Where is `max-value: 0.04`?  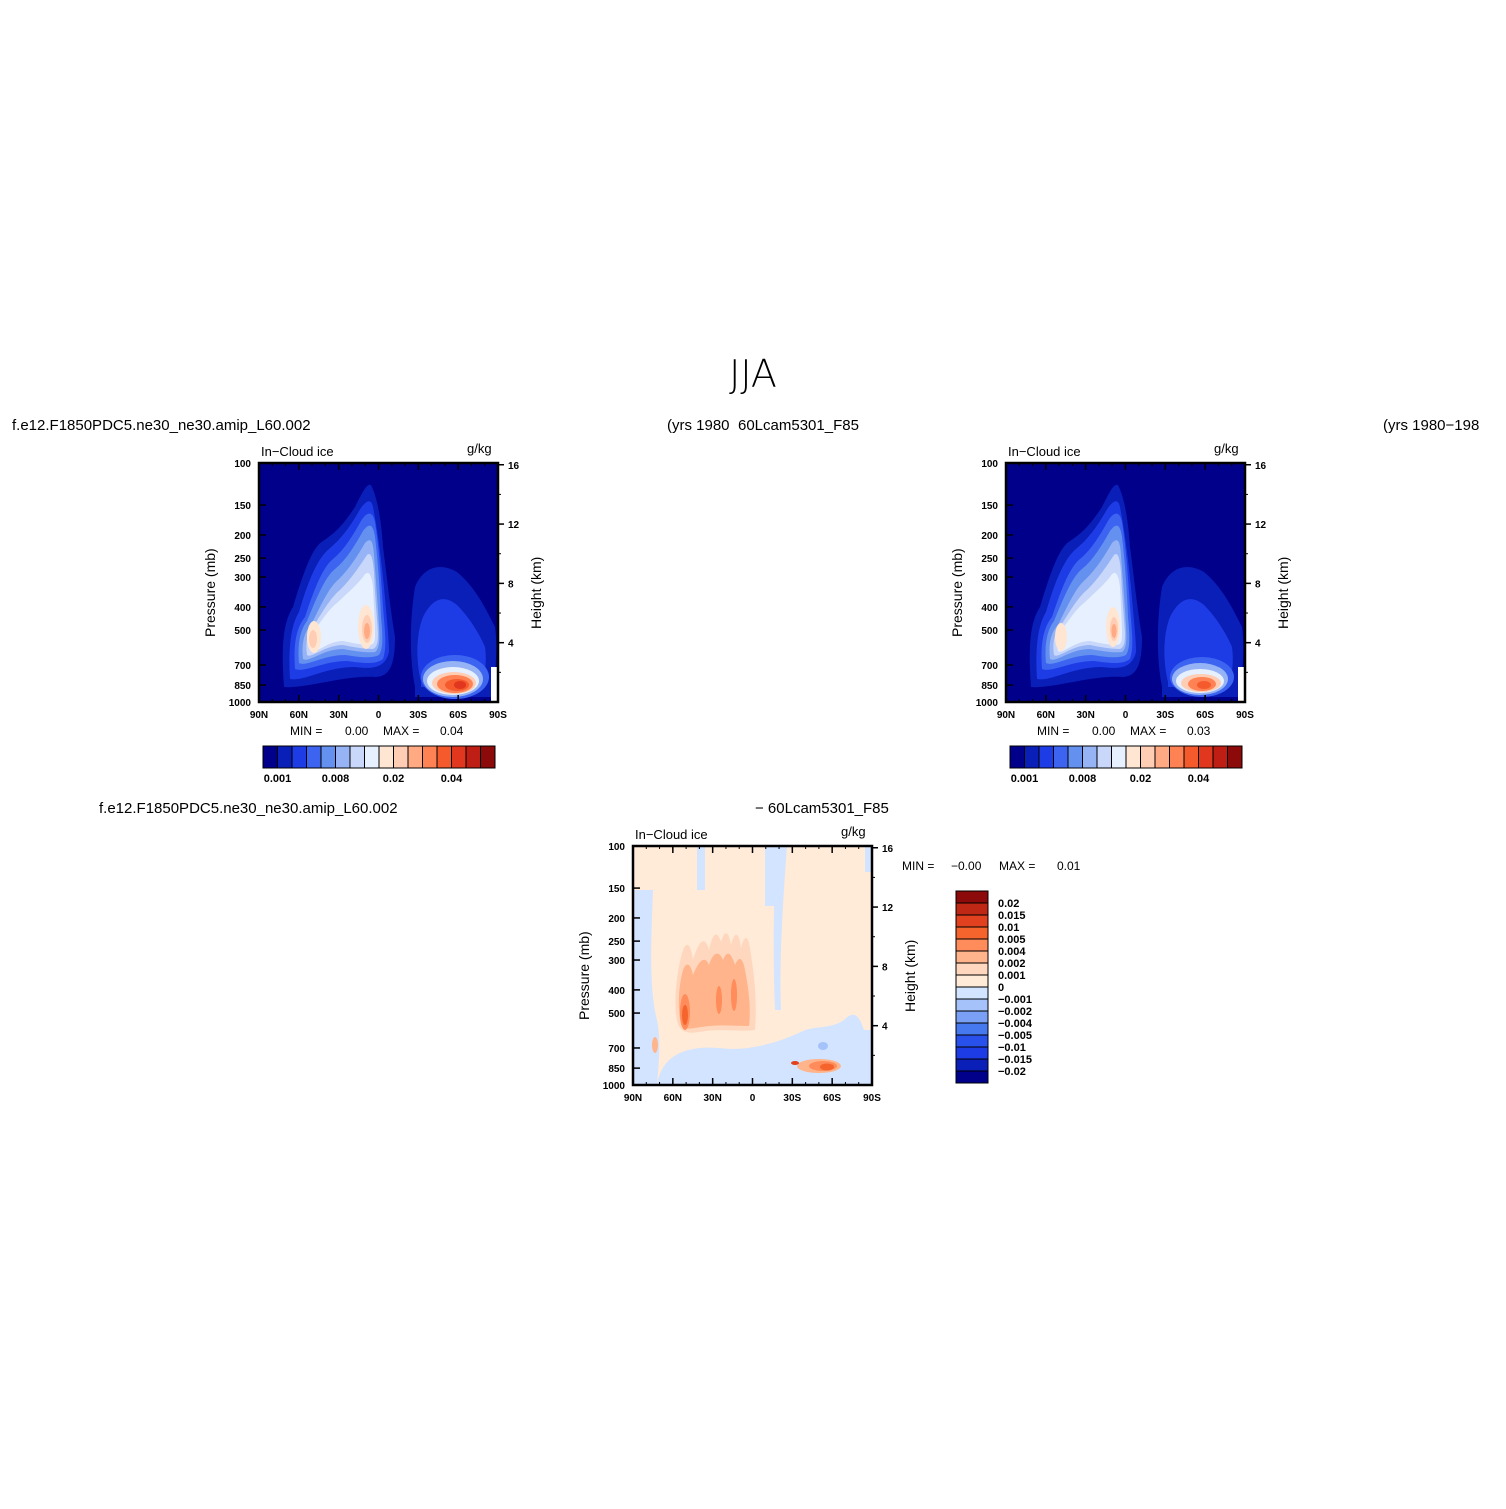
max-value: 0.04 is located at coordinates (452, 731).